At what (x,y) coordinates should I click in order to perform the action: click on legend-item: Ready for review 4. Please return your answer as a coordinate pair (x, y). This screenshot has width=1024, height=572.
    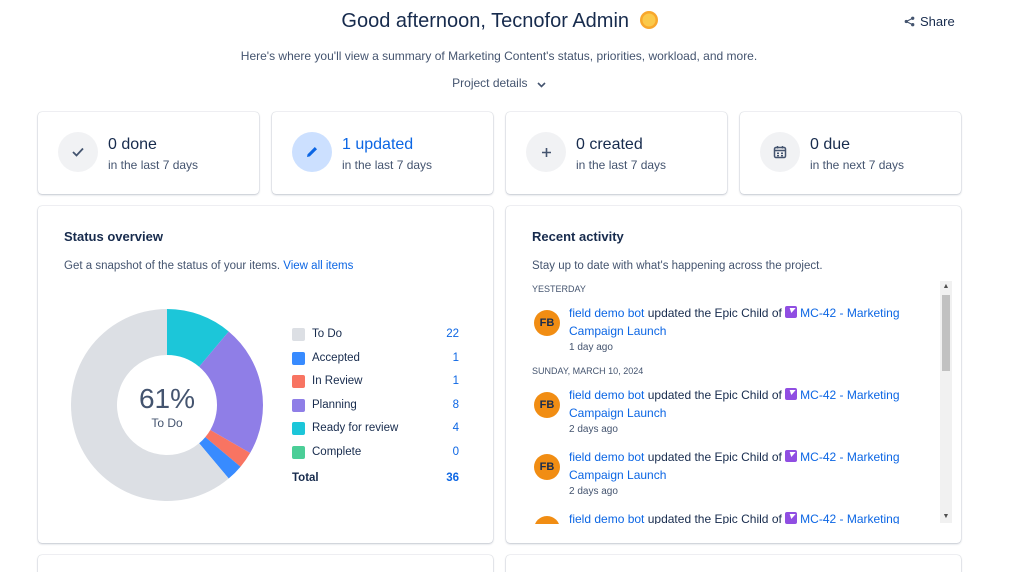
    Looking at the image, I should click on (377, 432).